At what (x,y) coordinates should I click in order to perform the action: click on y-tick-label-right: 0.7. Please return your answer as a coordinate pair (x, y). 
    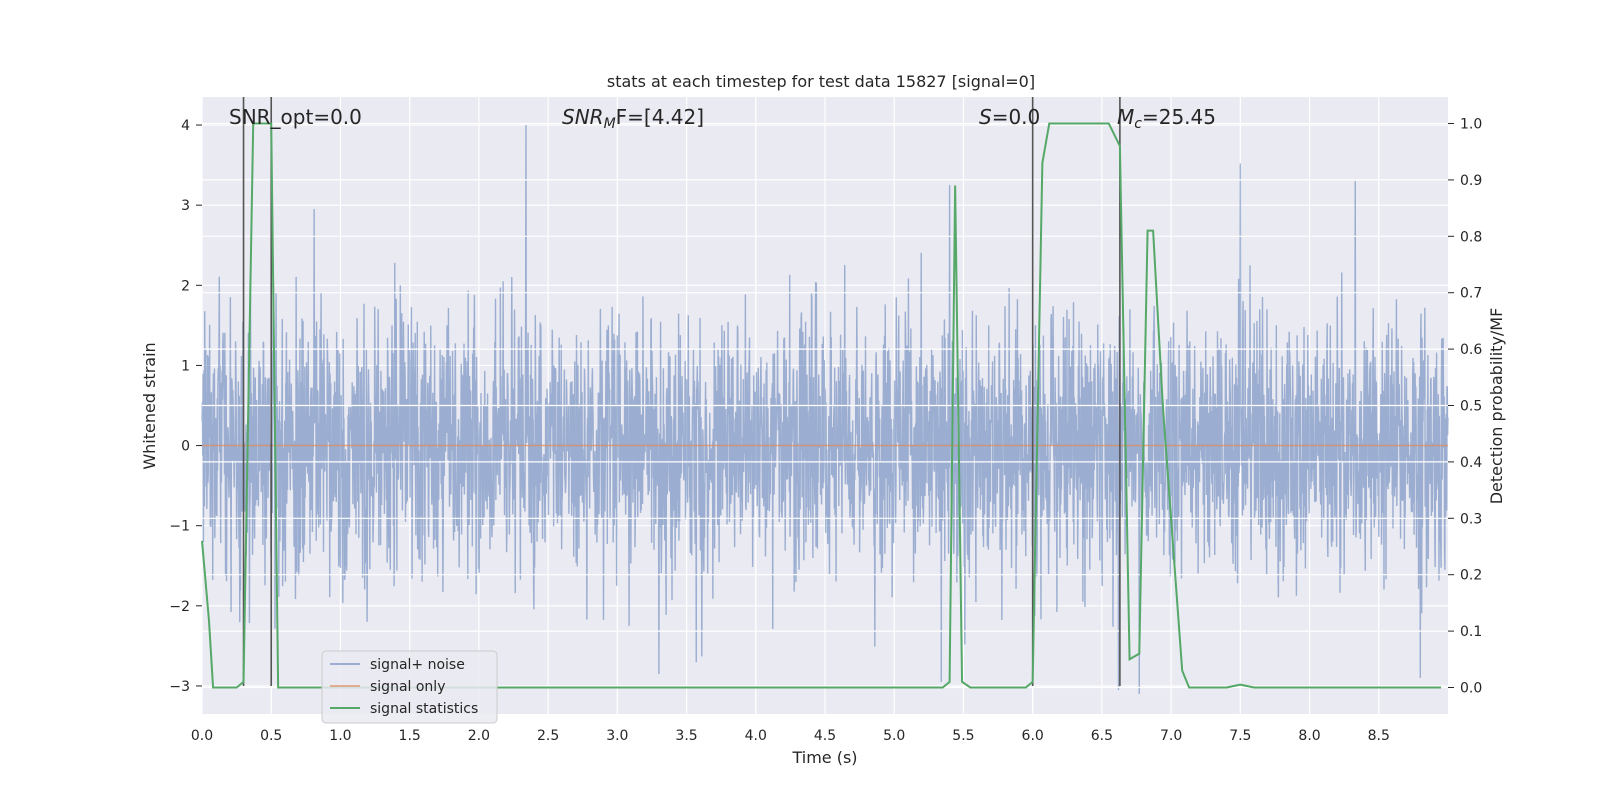
    Looking at the image, I should click on (1471, 294).